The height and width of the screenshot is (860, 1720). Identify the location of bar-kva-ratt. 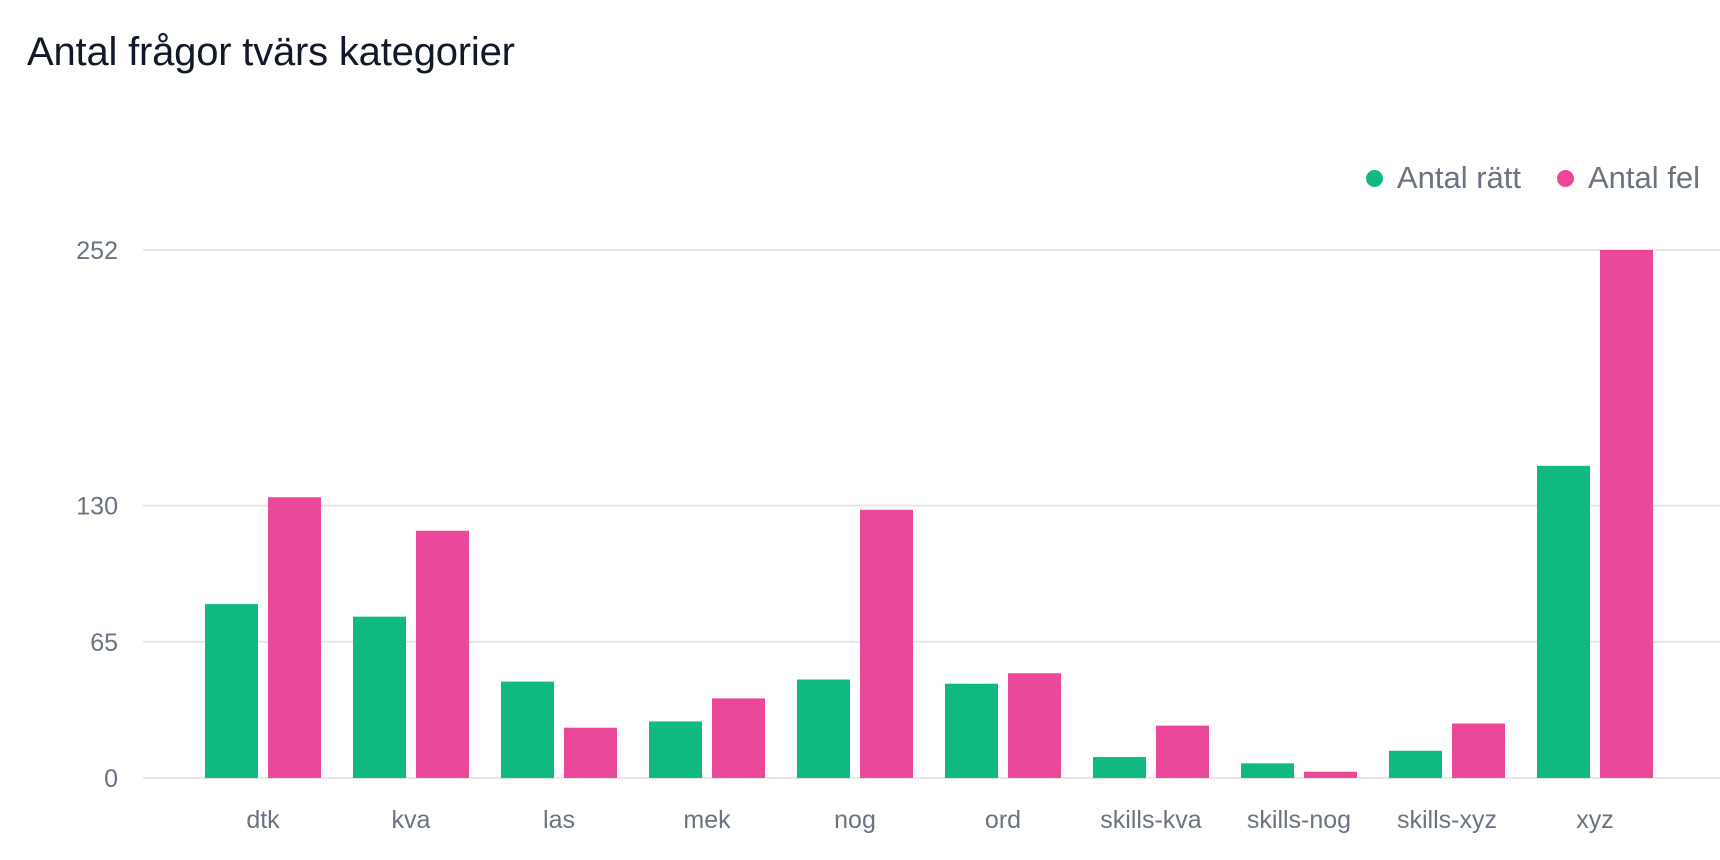
(379, 697).